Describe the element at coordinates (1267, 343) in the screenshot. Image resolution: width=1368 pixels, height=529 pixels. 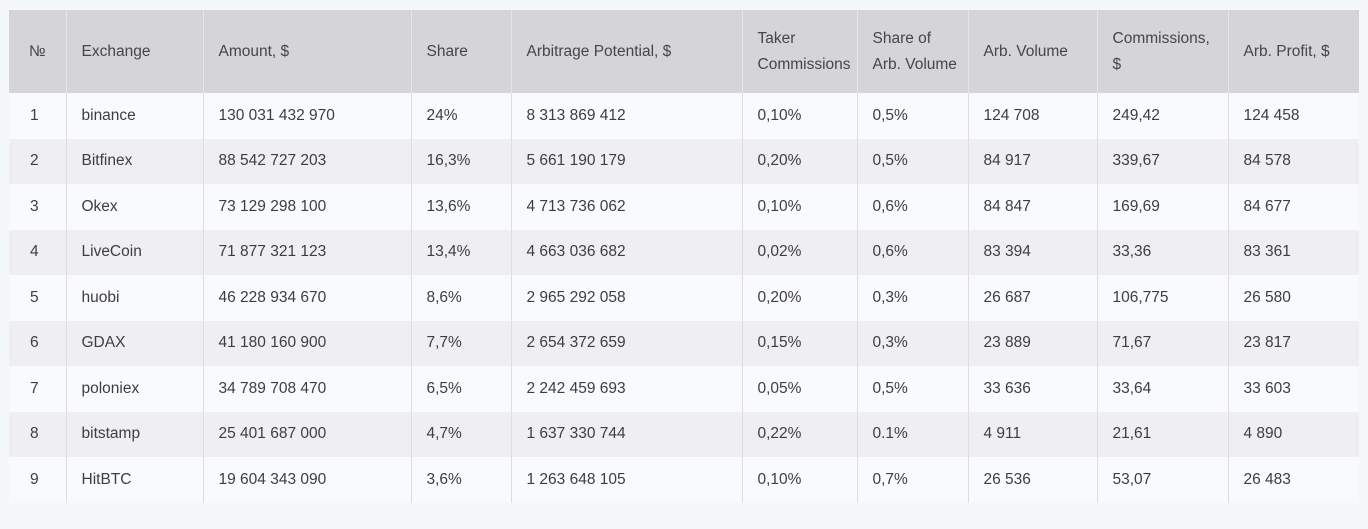
I see `cell-arb-profit-usd: 23 817` at that location.